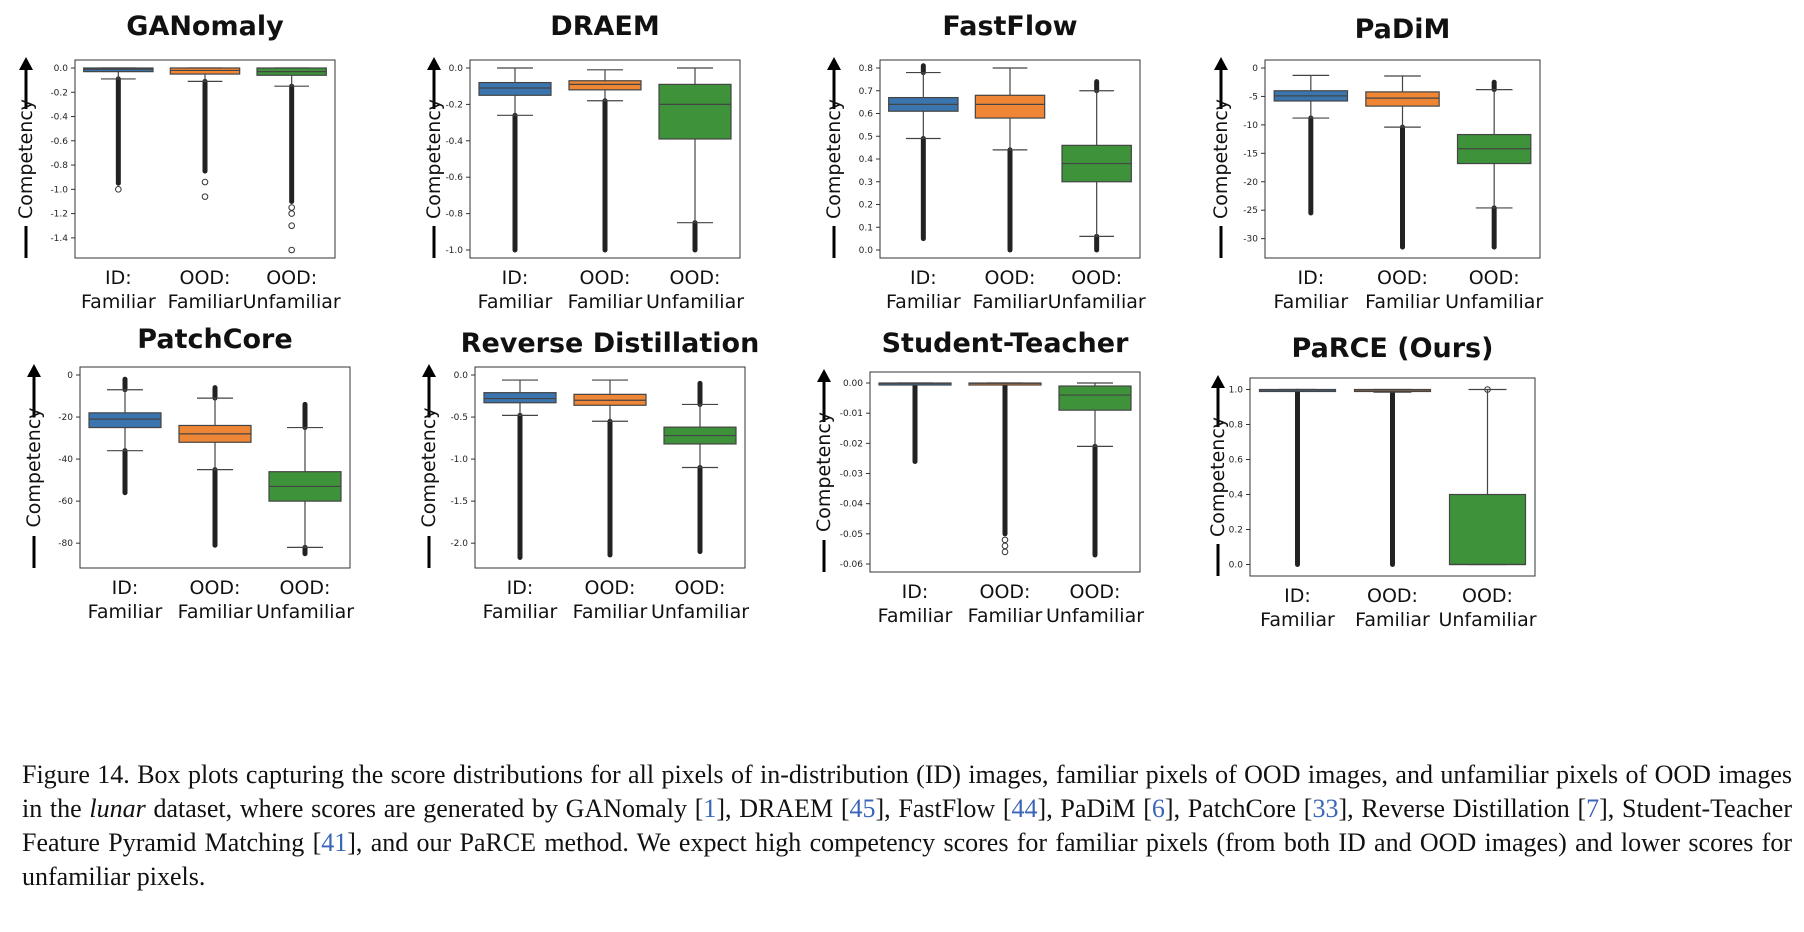  Describe the element at coordinates (1024, 808) in the screenshot. I see `citation-link: 44` at that location.